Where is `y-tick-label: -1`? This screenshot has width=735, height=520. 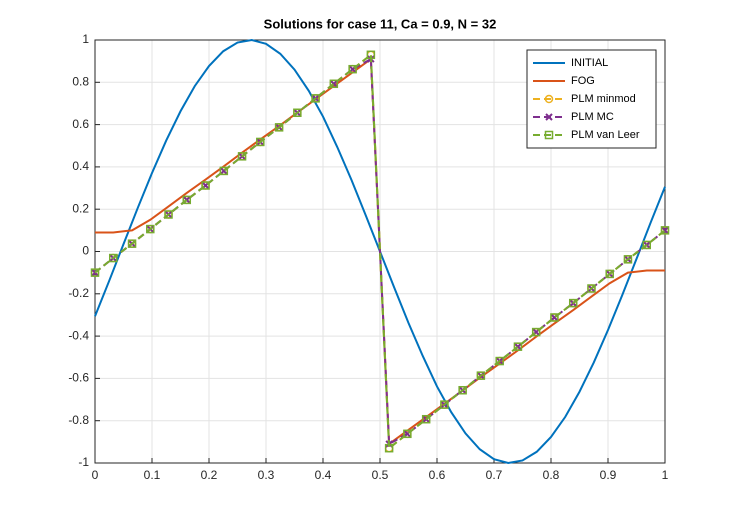
y-tick-label: -1 is located at coordinates (83, 462).